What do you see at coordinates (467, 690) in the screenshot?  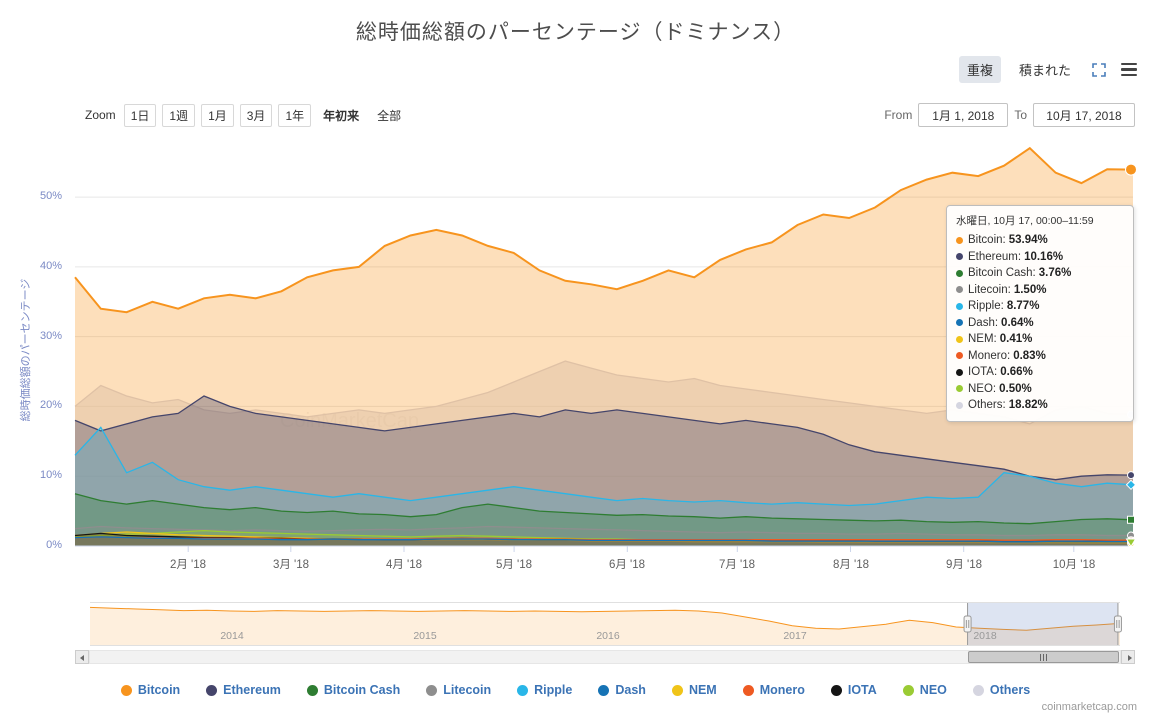 I see `legend-label: Litecoin` at bounding box center [467, 690].